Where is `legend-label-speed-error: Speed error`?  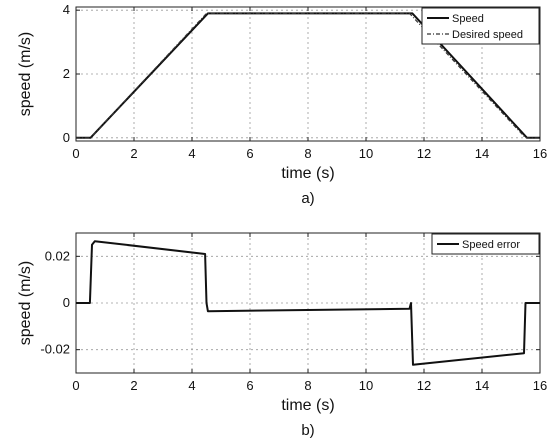
legend-label-speed-error: Speed error is located at coordinates (491, 245).